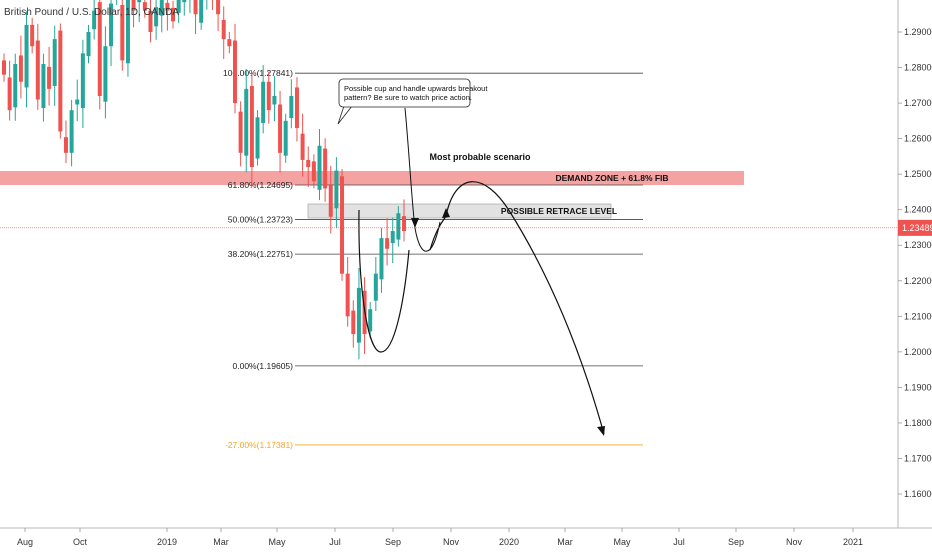 This screenshot has width=932, height=555. I want to click on price-tick-label: 1.25000, so click(918, 174).